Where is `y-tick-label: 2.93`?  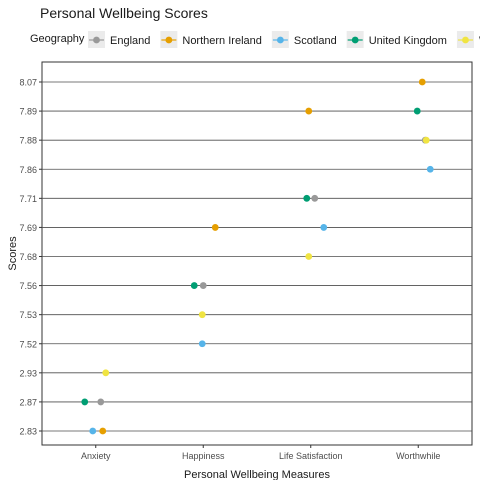
y-tick-label: 2.93 is located at coordinates (28, 373).